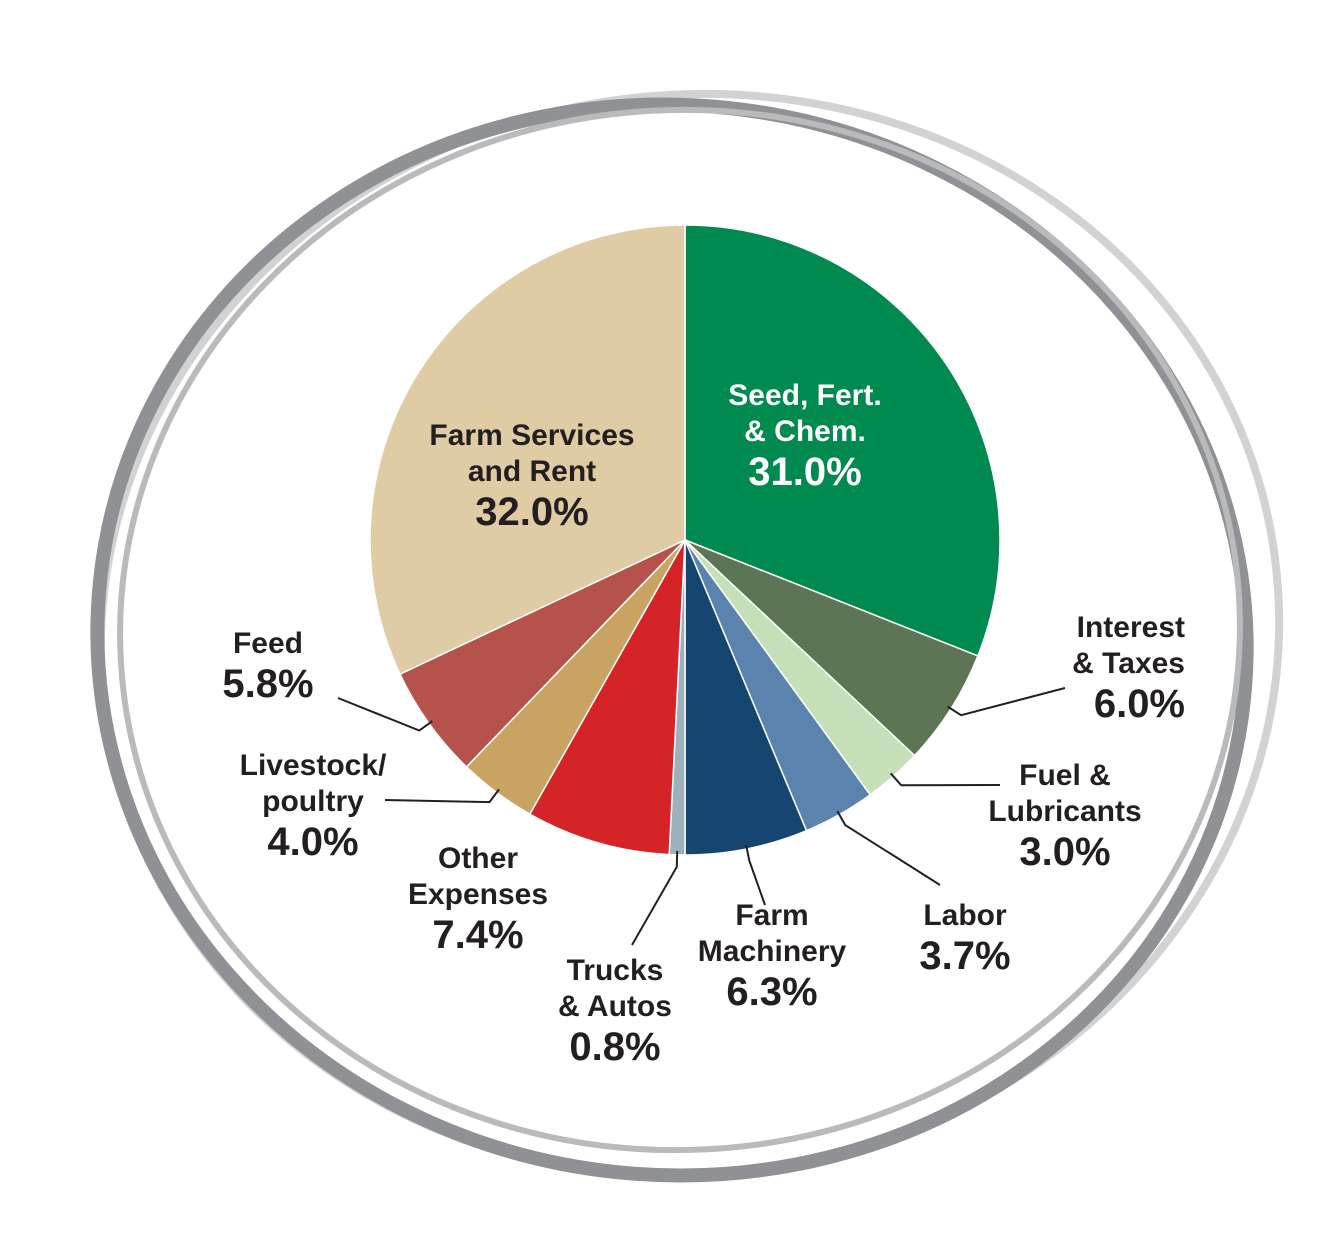 Image resolution: width=1344 pixels, height=1245 pixels. What do you see at coordinates (312, 842) in the screenshot?
I see `value-label: 4.0%` at bounding box center [312, 842].